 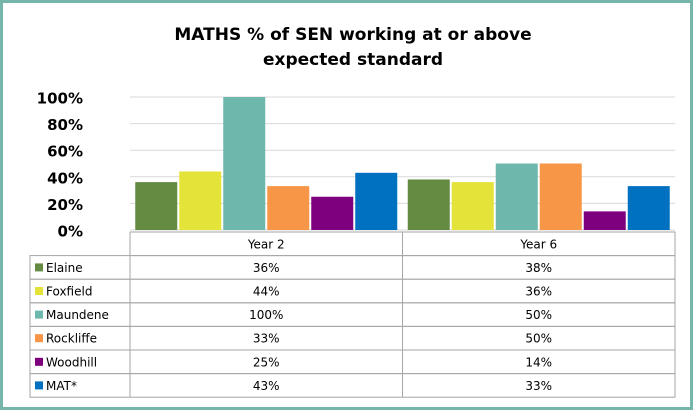 What do you see at coordinates (538, 244) in the screenshot?
I see `x-tick-label: Year 6` at bounding box center [538, 244].